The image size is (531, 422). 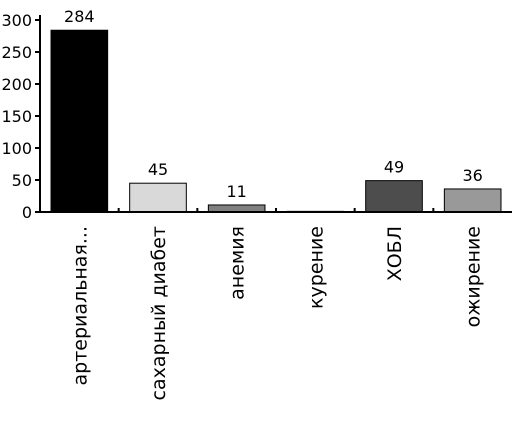 What do you see at coordinates (159, 313) in the screenshot?
I see `x-tick-label: сахарный диабет` at bounding box center [159, 313].